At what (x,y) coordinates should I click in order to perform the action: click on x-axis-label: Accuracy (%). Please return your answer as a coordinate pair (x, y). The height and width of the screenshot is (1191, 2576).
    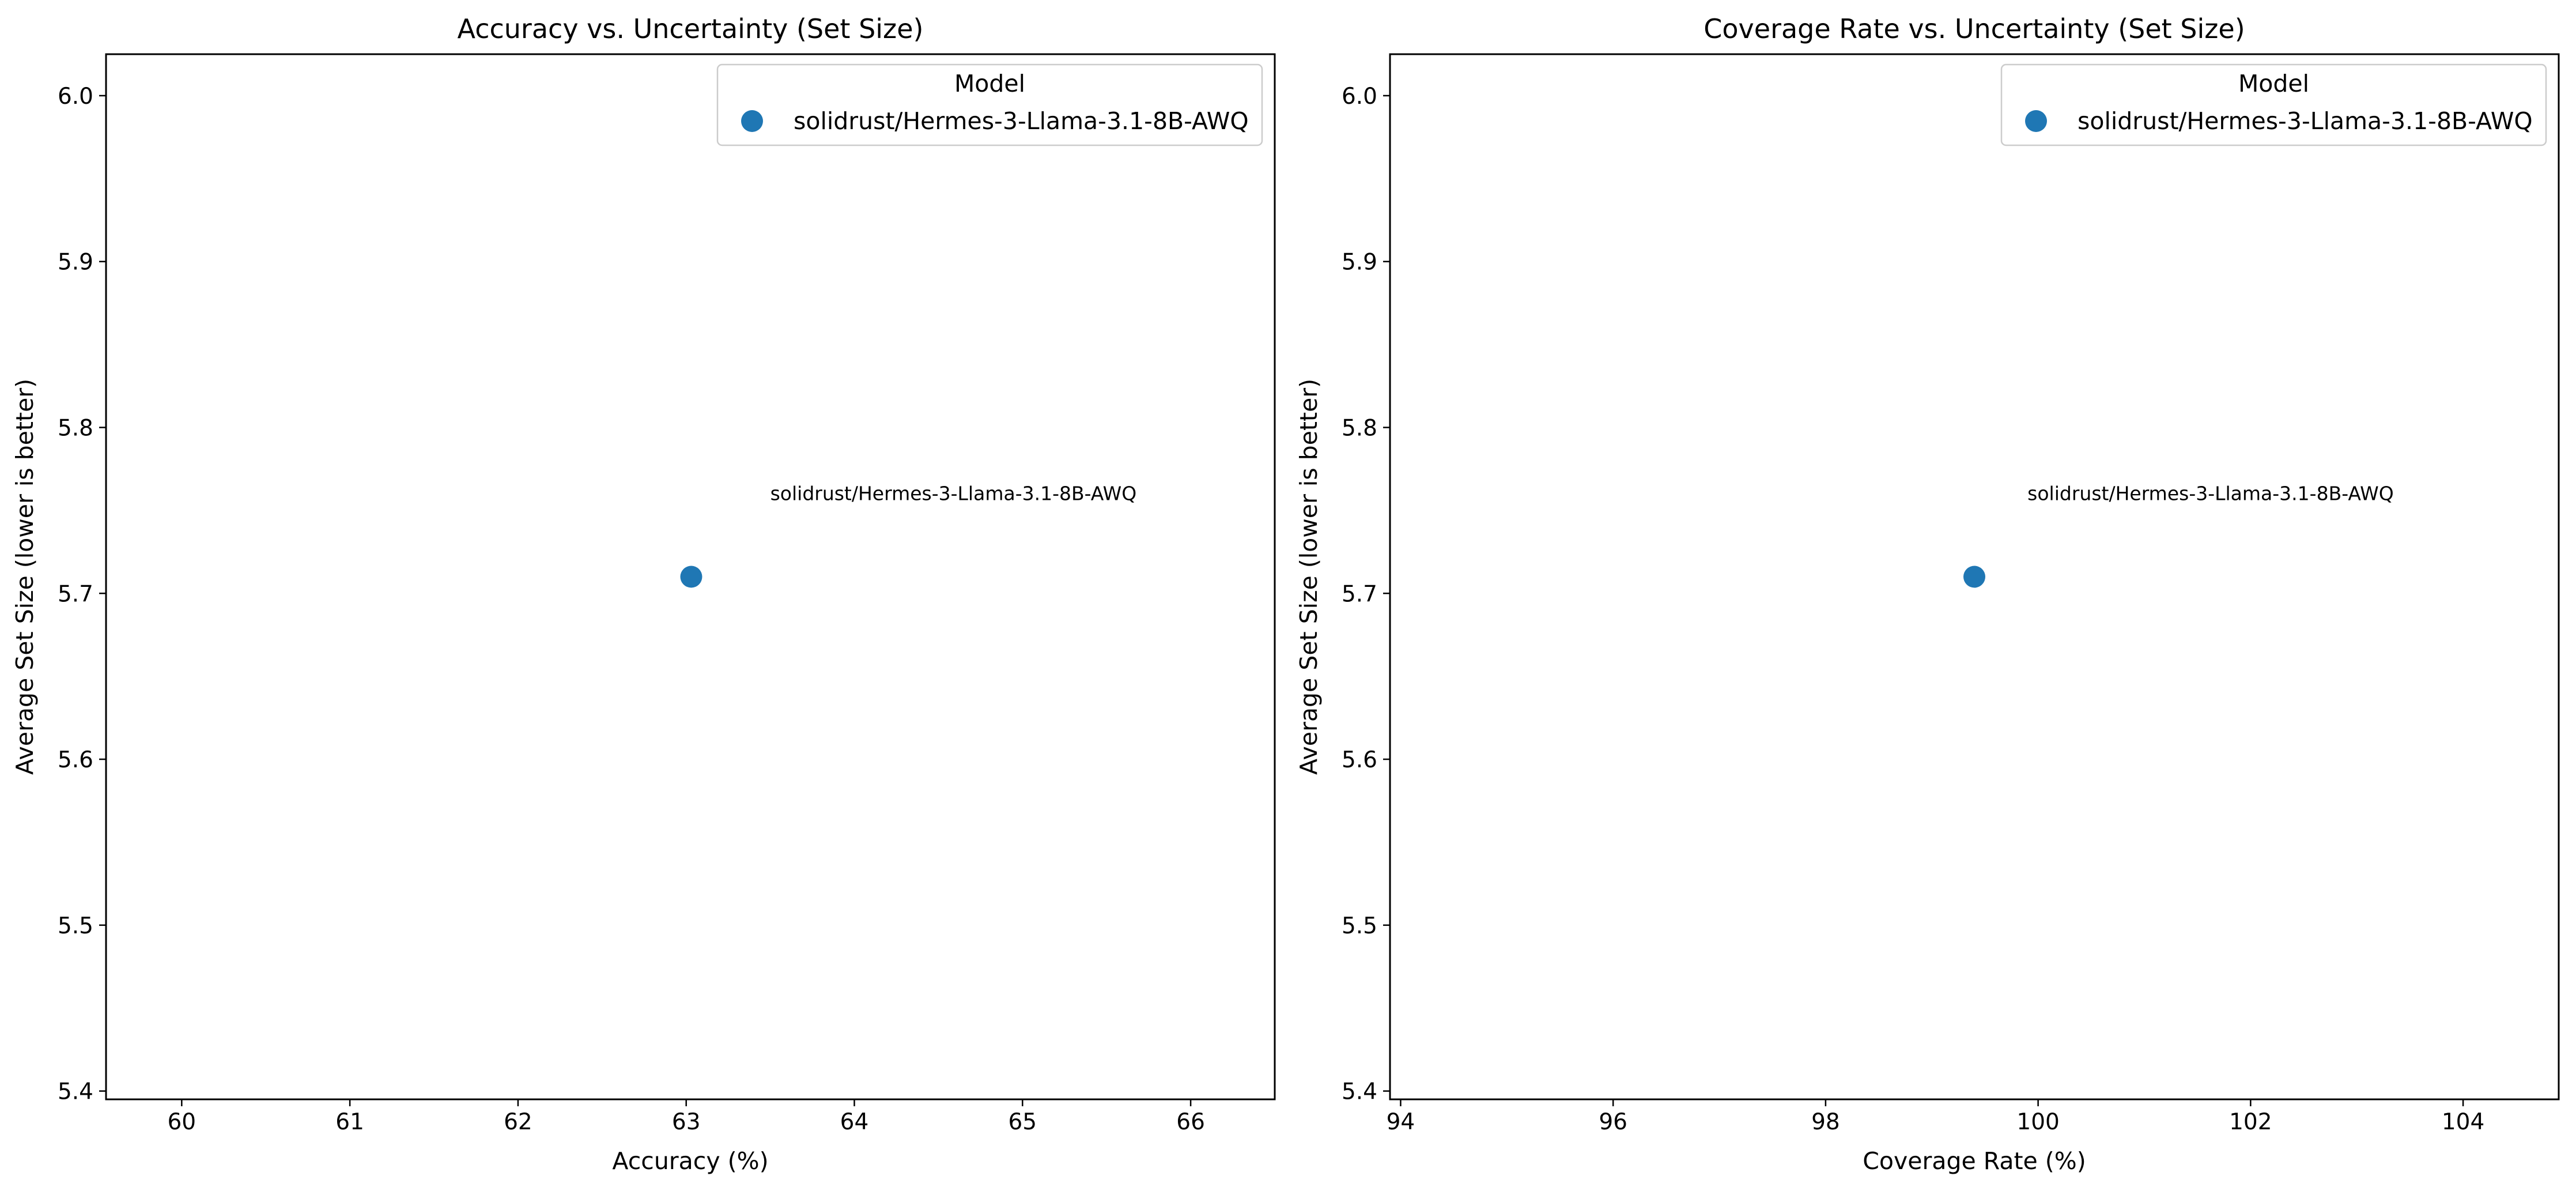
    Looking at the image, I should click on (690, 1161).